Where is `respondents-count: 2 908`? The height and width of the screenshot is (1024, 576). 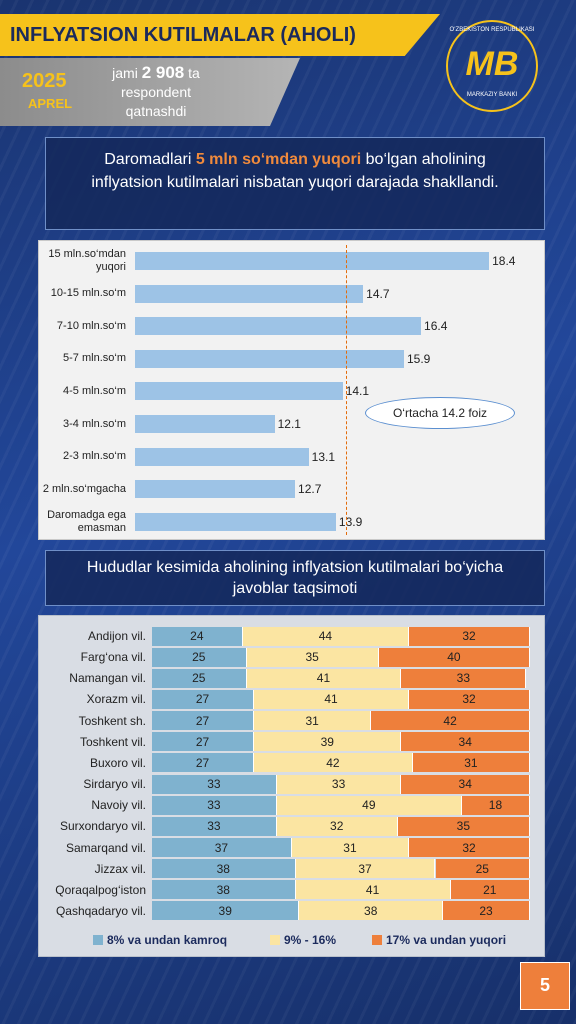
respondents-count: 2 908 is located at coordinates (163, 72).